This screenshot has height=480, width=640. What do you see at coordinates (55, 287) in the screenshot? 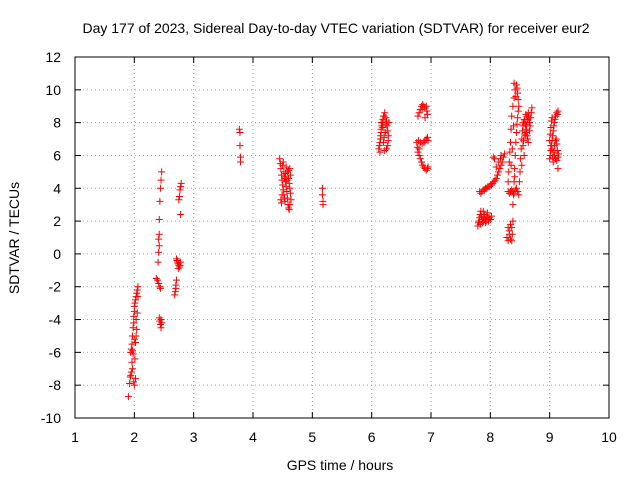
I see `y-tick-label: -2` at bounding box center [55, 287].